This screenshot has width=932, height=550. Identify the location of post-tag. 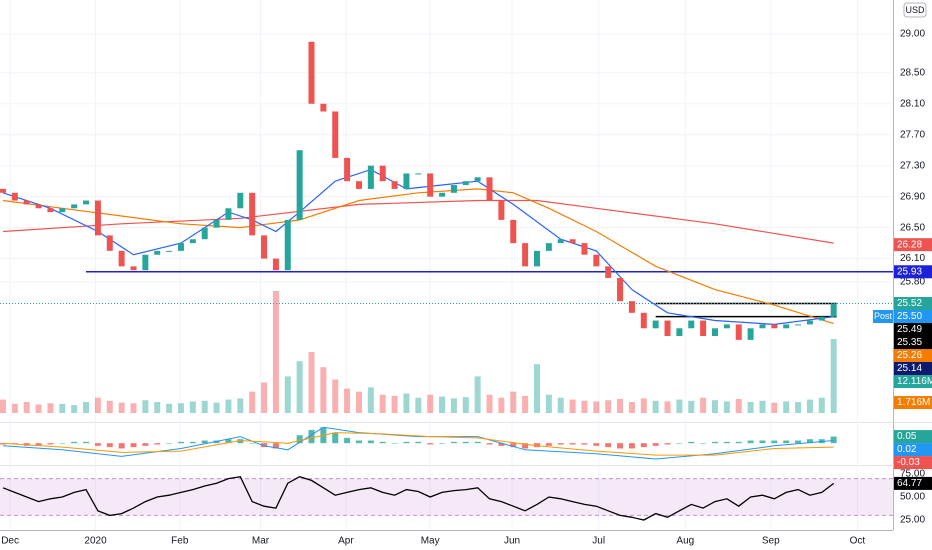
(883, 317).